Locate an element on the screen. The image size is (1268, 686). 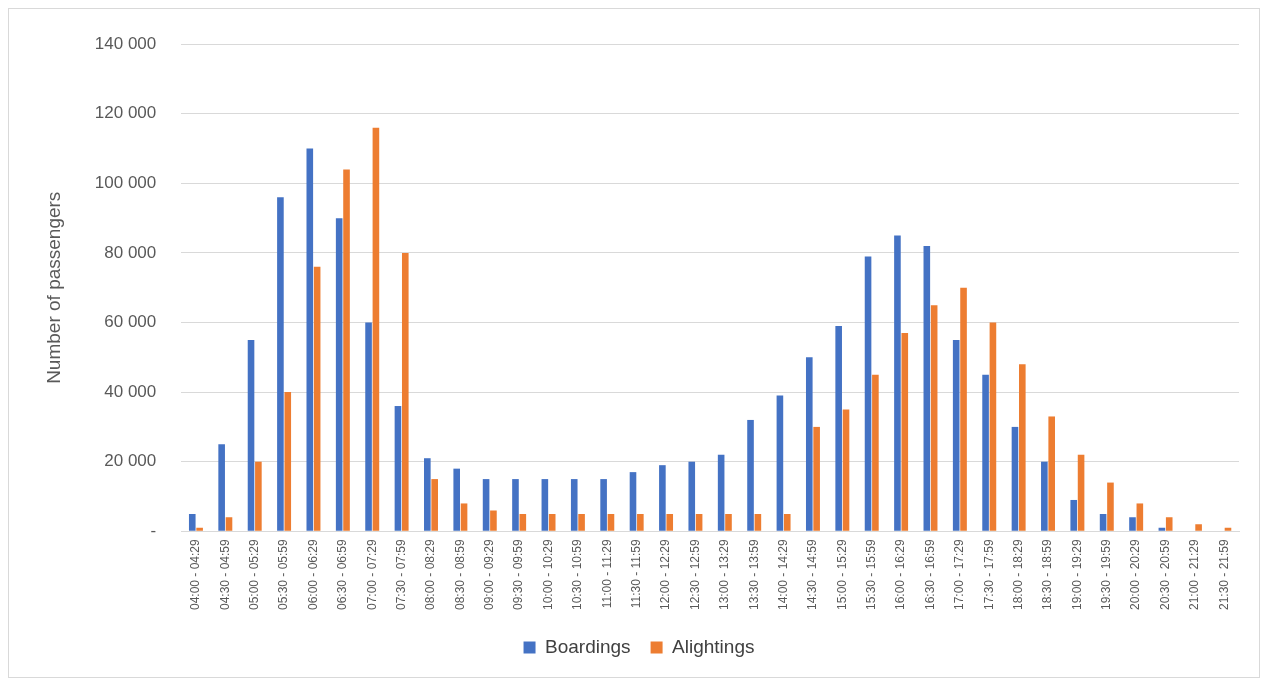
legend-label: Boardings is located at coordinates (588, 646).